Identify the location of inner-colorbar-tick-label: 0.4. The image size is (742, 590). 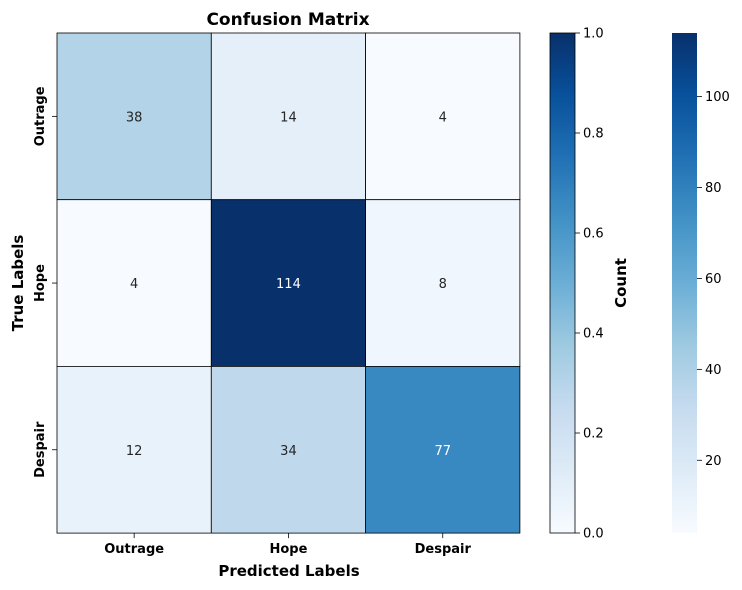
(593, 334).